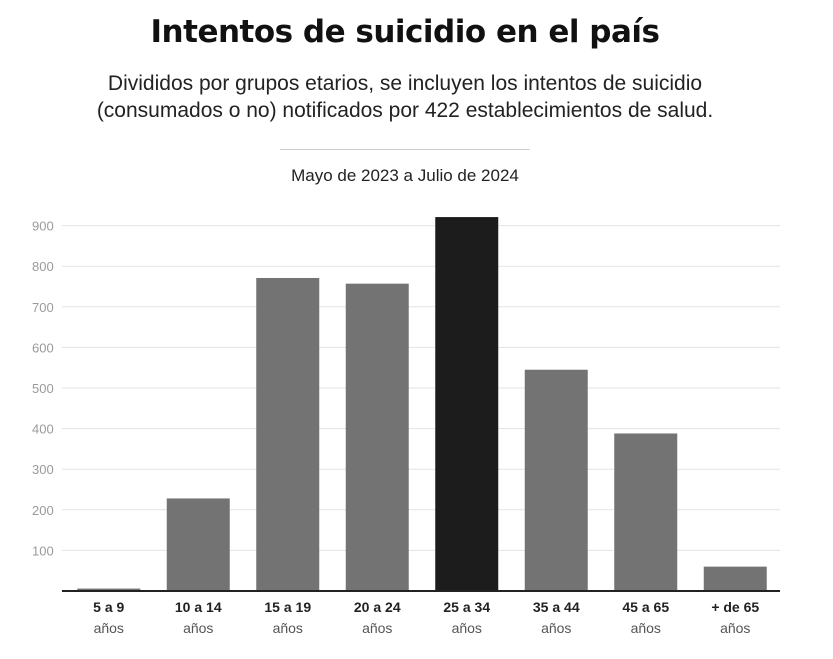  Describe the element at coordinates (43, 429) in the screenshot. I see `y-tick-label: 400` at that location.